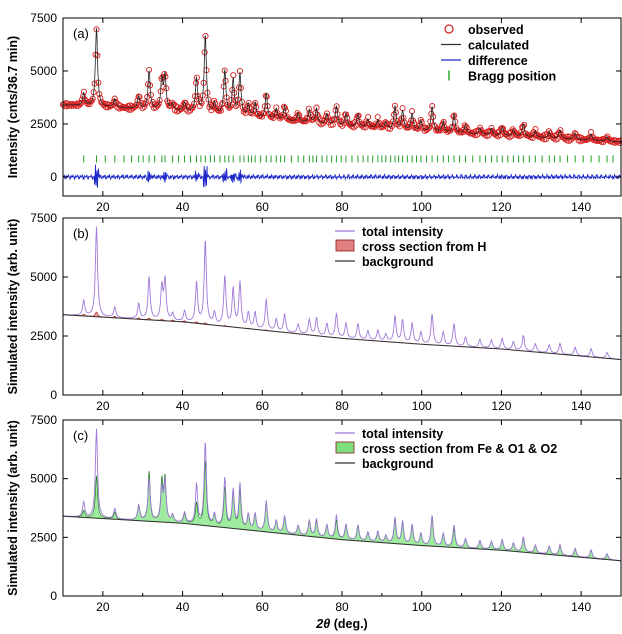 Image resolution: width=622 pixels, height=634 pixels. Describe the element at coordinates (322, 624) in the screenshot. I see `x-axis-label-symbol: 2θ` at that location.